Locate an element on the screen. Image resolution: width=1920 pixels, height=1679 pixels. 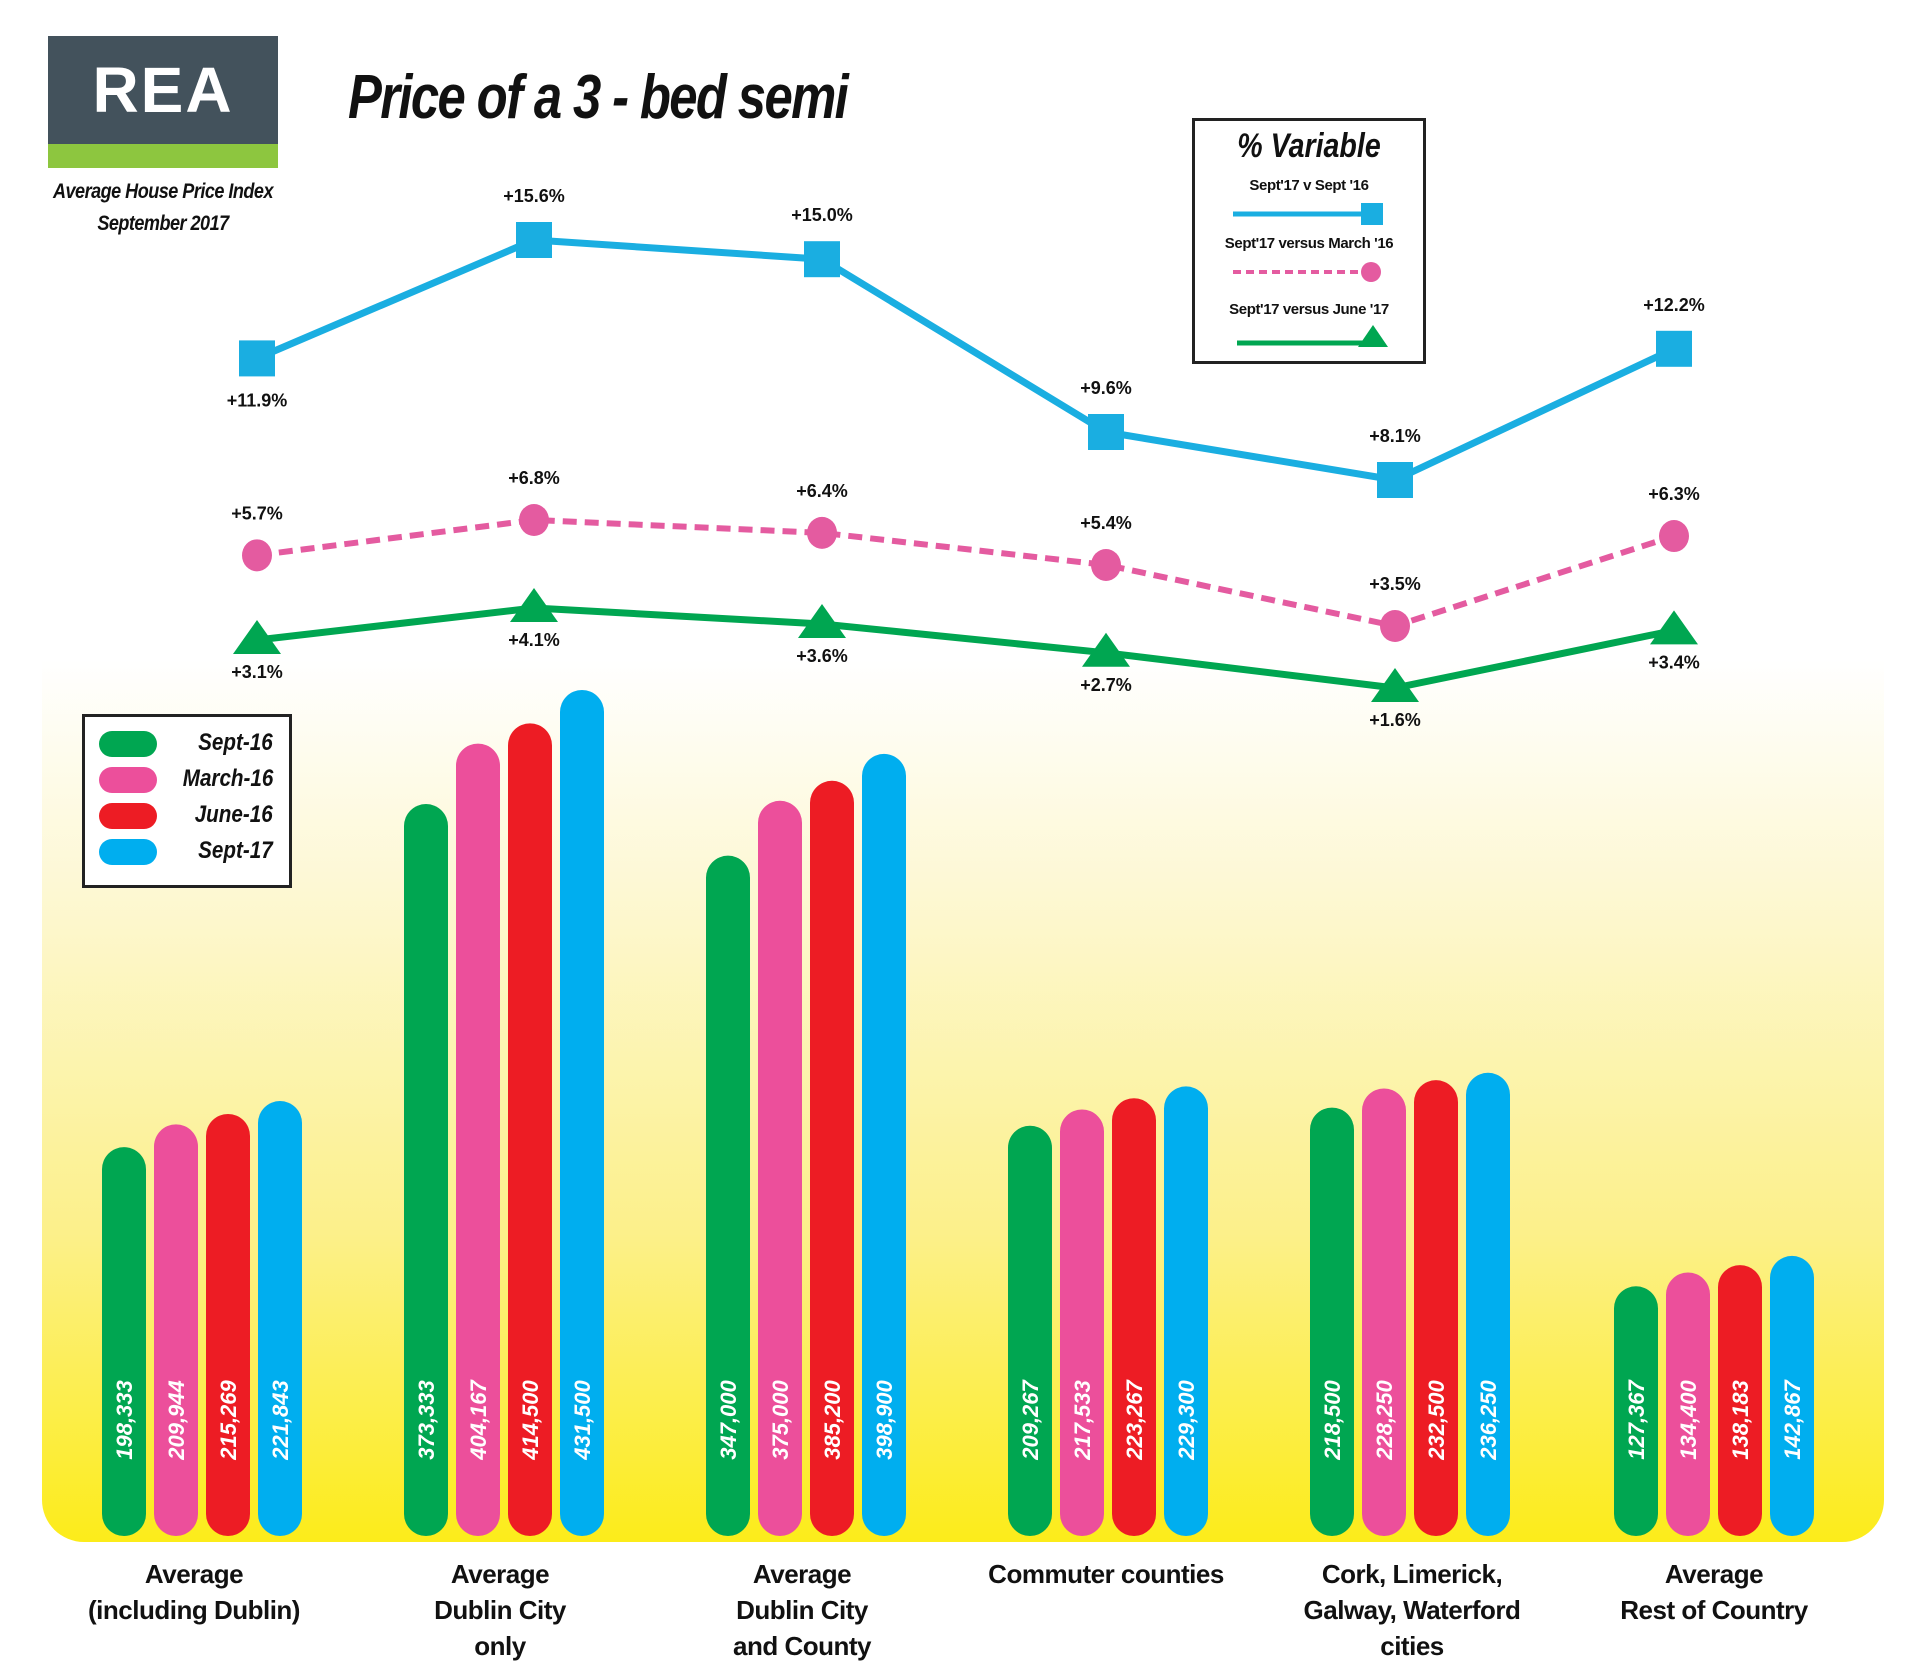
legend-item-sept-17: Sept-17 is located at coordinates (189, 851).